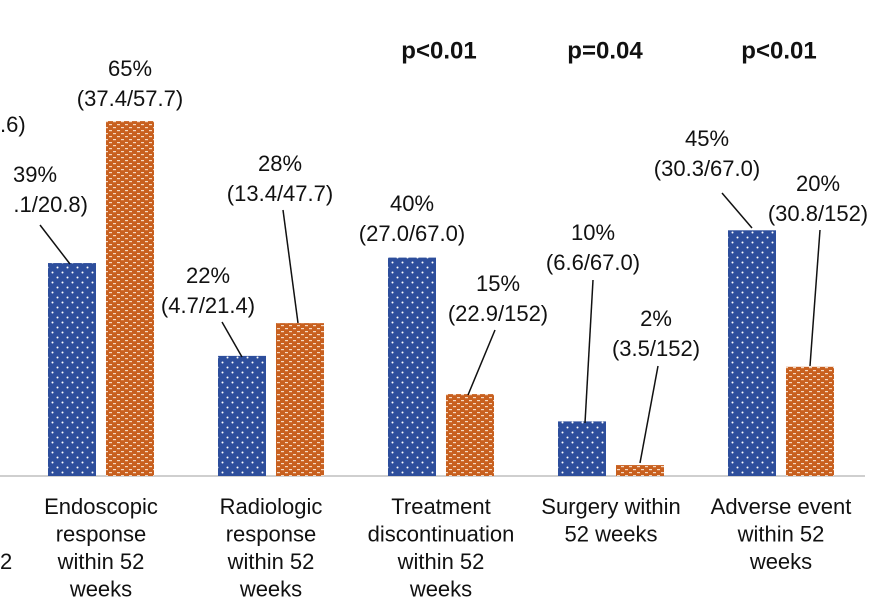 Image resolution: width=881 pixels, height=613 pixels. What do you see at coordinates (412, 203) in the screenshot?
I see `value-label: 40%` at bounding box center [412, 203].